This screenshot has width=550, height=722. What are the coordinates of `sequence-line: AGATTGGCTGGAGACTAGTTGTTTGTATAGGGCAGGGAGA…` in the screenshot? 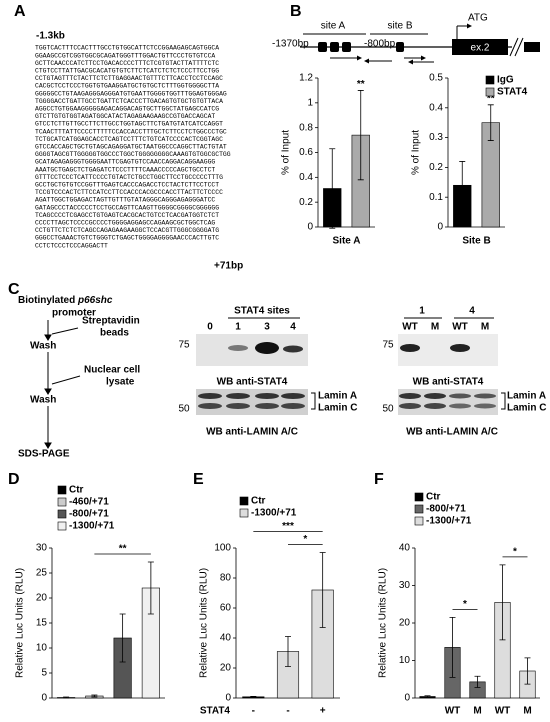 It's located at (125, 200).